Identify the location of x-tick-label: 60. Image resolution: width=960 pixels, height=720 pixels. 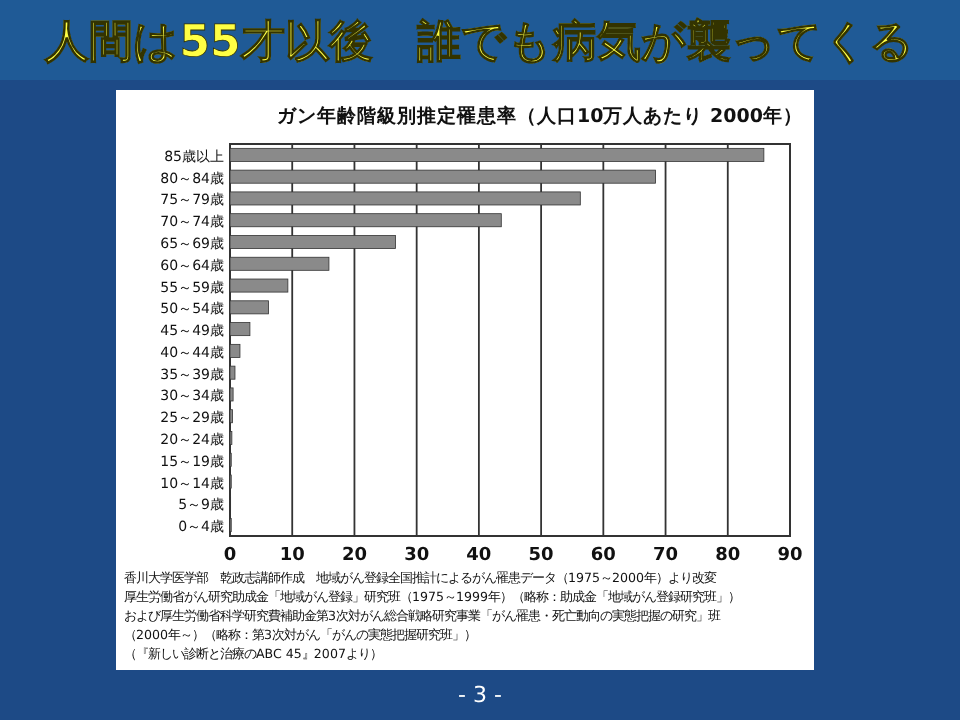
(603, 556).